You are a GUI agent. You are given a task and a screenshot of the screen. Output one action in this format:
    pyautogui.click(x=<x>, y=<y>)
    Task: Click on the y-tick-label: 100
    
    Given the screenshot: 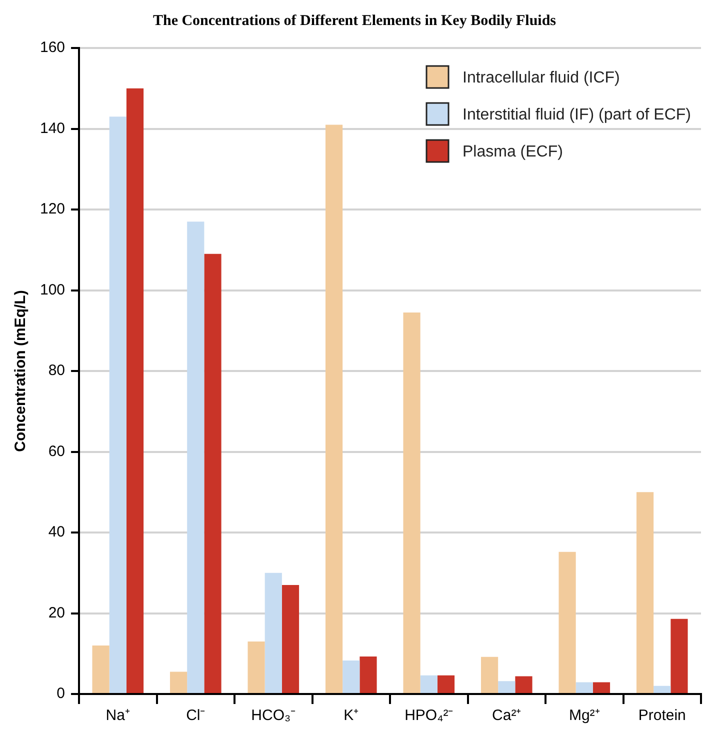 What is the action you would take?
    pyautogui.click(x=53, y=289)
    